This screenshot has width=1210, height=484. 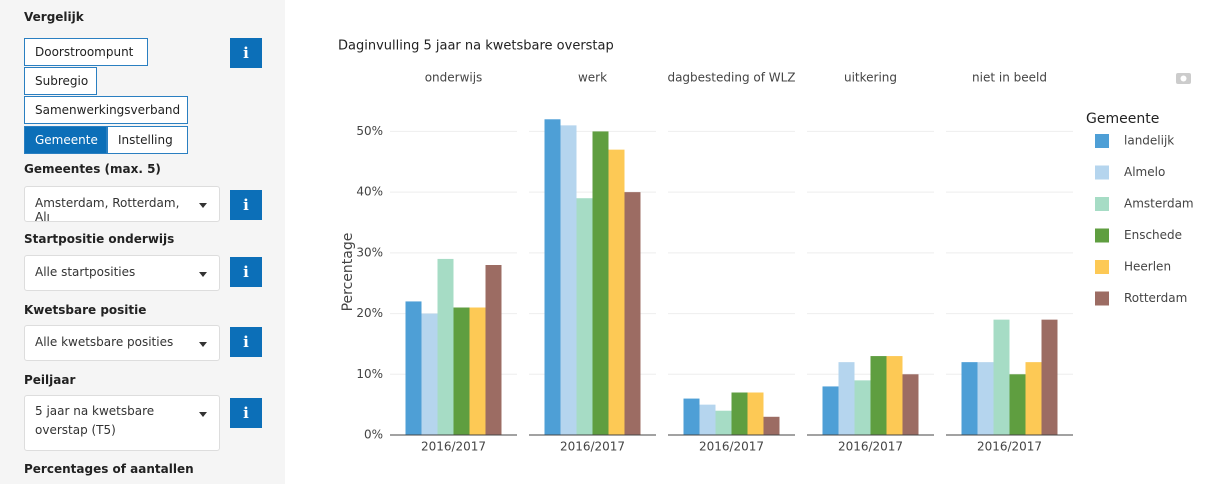 I want to click on dropdown: Amsterdam, Rotterdam, Alı, so click(x=122, y=205).